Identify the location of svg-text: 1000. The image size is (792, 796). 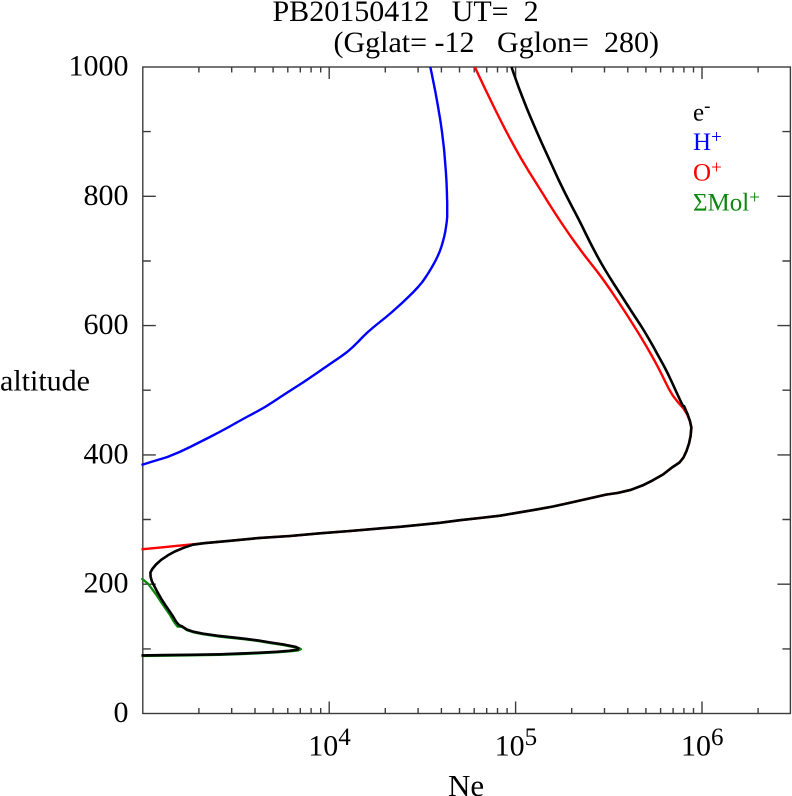
(99, 66).